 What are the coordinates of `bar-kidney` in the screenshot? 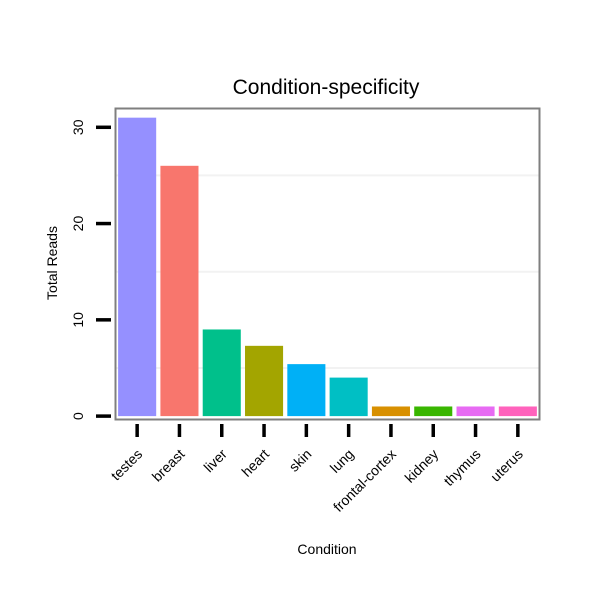 It's located at (433, 411).